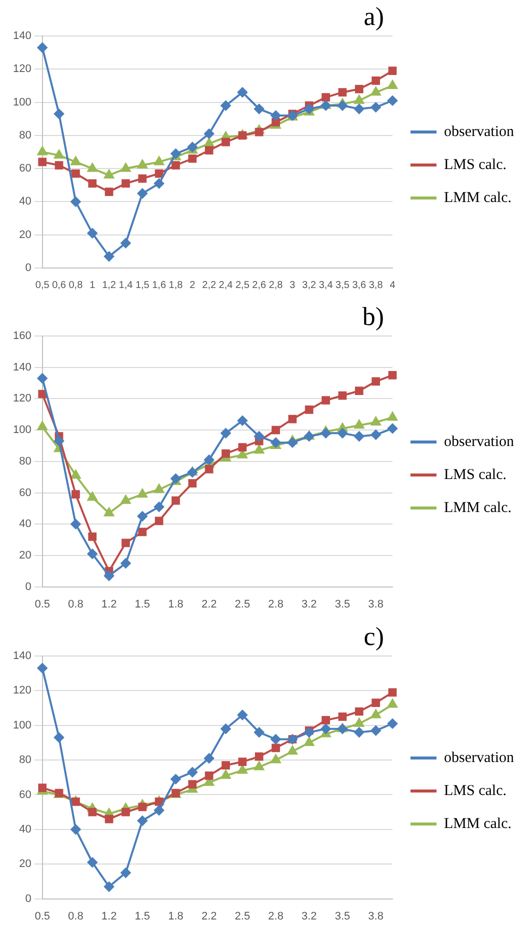  I want to click on x-tick-label: 1,8, so click(176, 285).